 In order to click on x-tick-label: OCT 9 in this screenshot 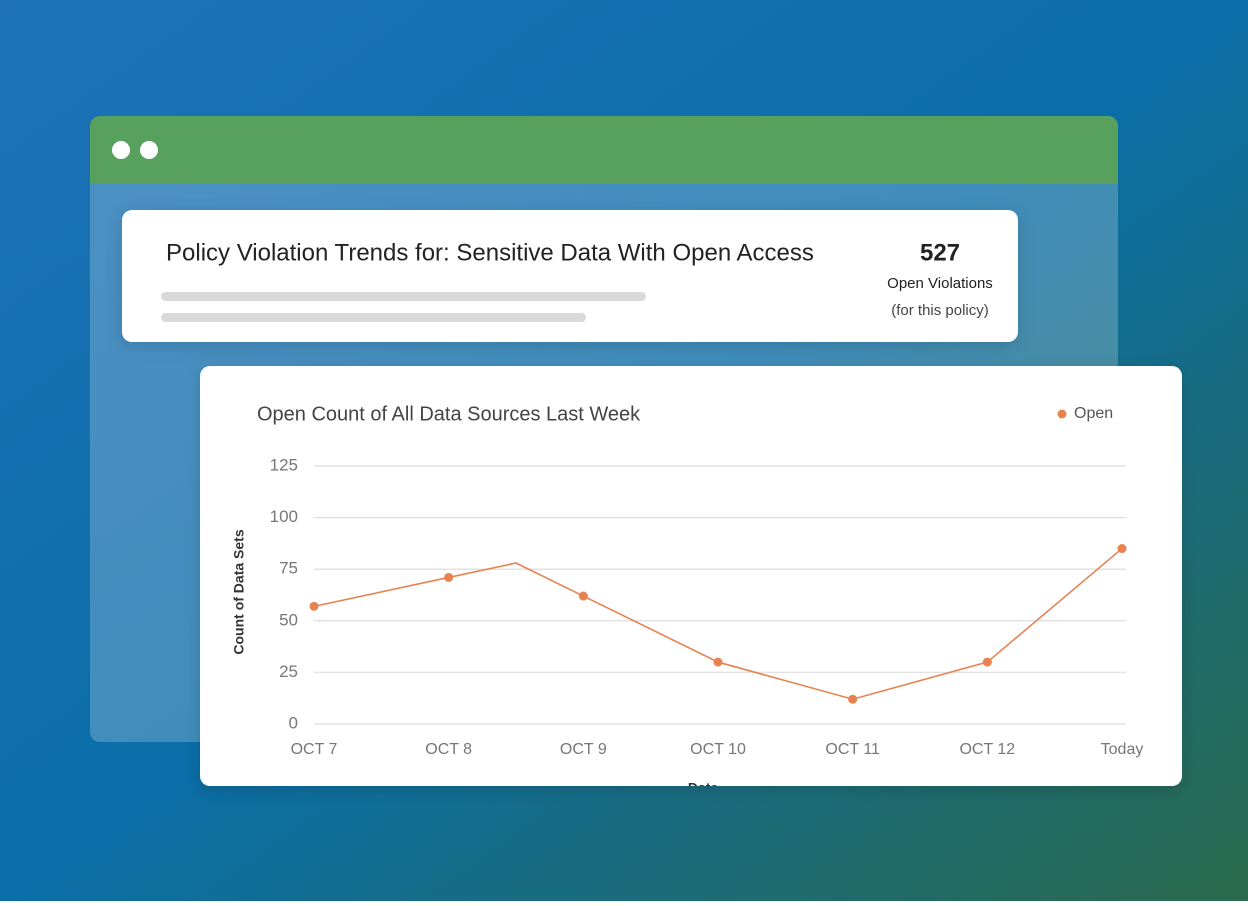, I will do `click(583, 749)`.